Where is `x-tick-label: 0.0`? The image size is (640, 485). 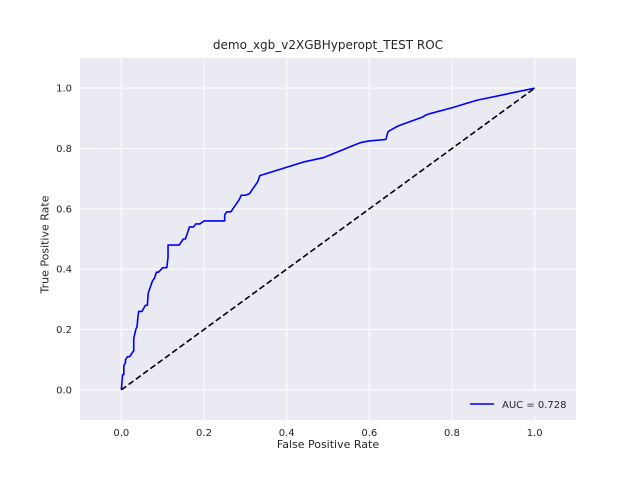
x-tick-label: 0.0 is located at coordinates (121, 433).